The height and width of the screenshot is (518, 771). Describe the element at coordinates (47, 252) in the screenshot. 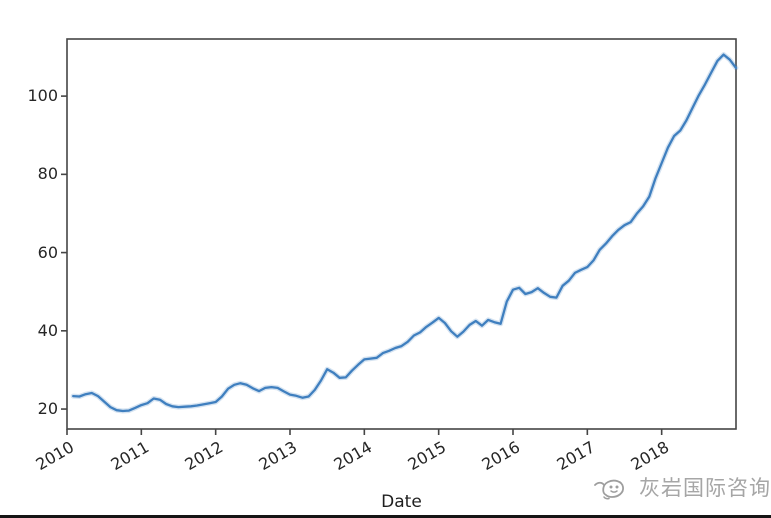

I see `y-tick-label: 60` at that location.